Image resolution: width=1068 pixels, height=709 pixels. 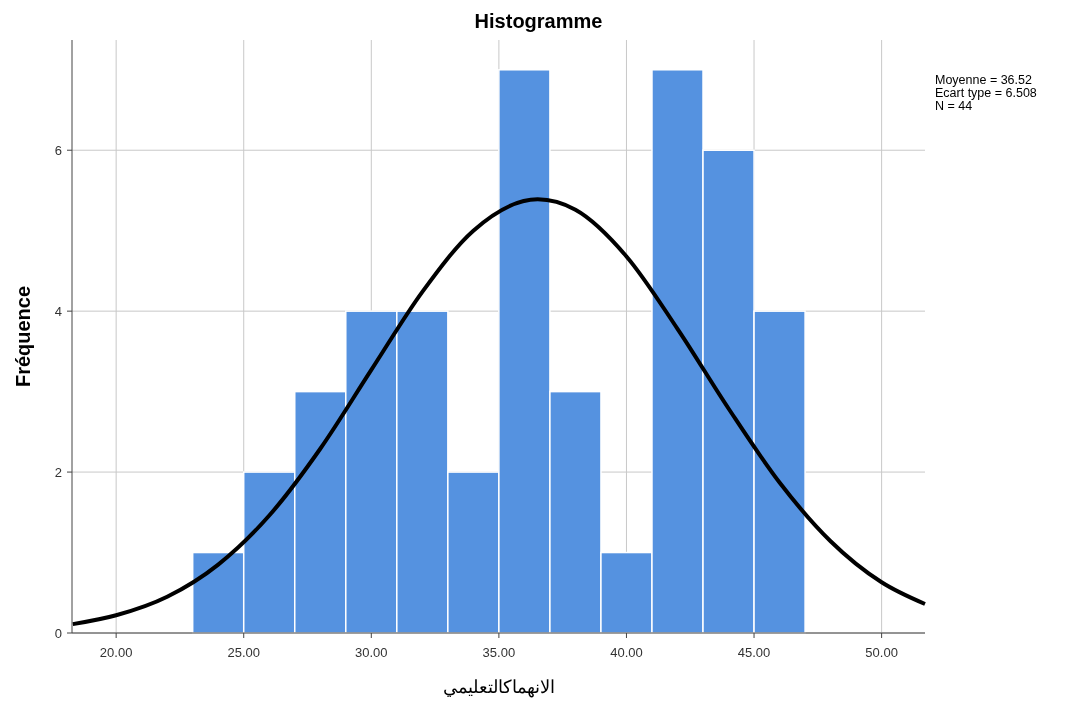 I want to click on x-tick-label: 50.00, so click(x=881, y=652).